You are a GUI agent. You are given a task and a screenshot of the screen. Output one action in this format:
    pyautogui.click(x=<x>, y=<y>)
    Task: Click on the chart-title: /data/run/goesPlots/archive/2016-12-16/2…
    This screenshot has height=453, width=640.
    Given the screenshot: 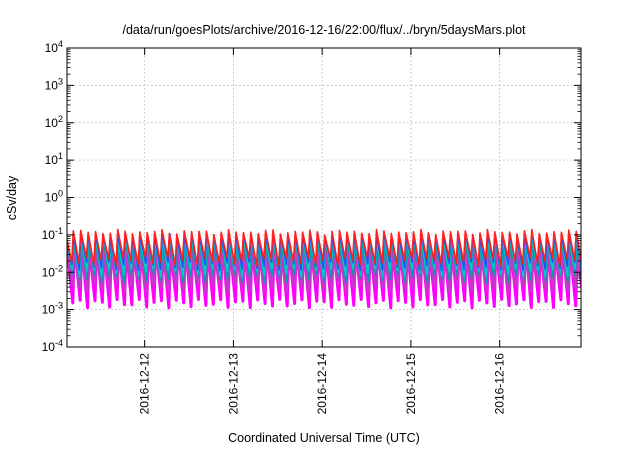 What is the action you would take?
    pyautogui.click(x=324, y=30)
    